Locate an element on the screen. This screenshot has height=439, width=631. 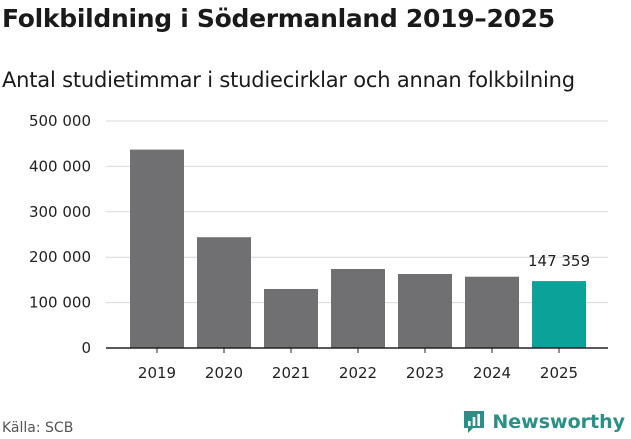
x-tick-label: 2021 is located at coordinates (291, 373).